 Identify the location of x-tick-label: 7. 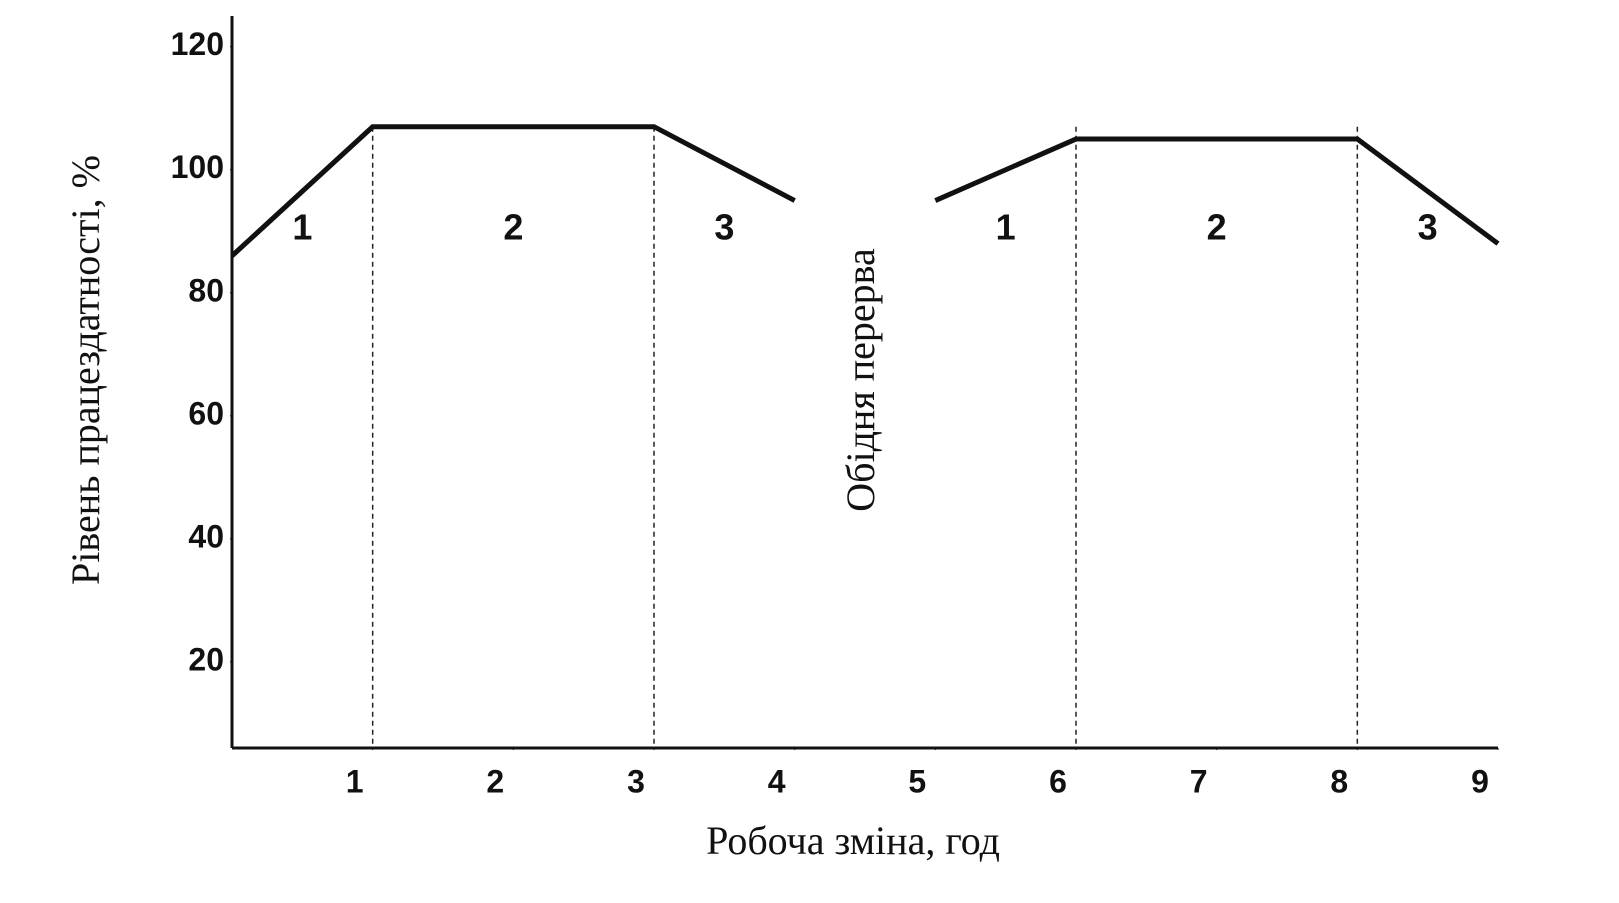
(1199, 781).